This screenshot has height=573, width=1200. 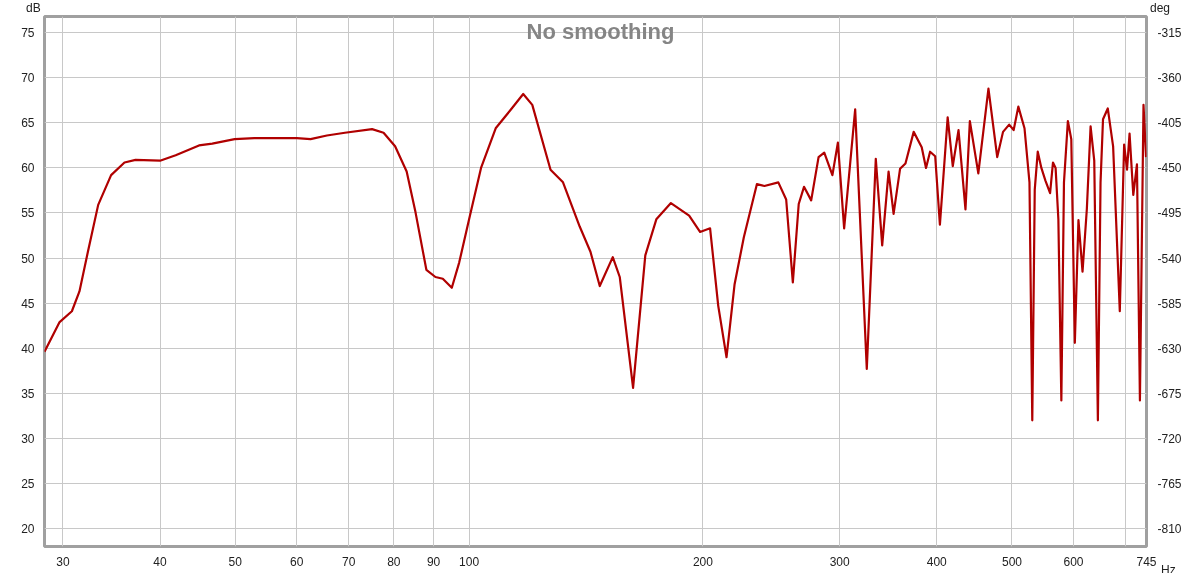 I want to click on y2-tick-label: -765, so click(x=1169, y=483).